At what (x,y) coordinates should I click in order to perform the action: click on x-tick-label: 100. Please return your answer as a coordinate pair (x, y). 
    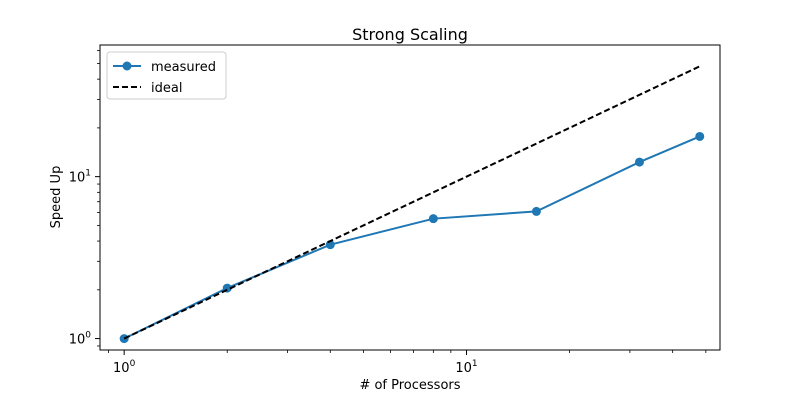
    Looking at the image, I should click on (124, 367).